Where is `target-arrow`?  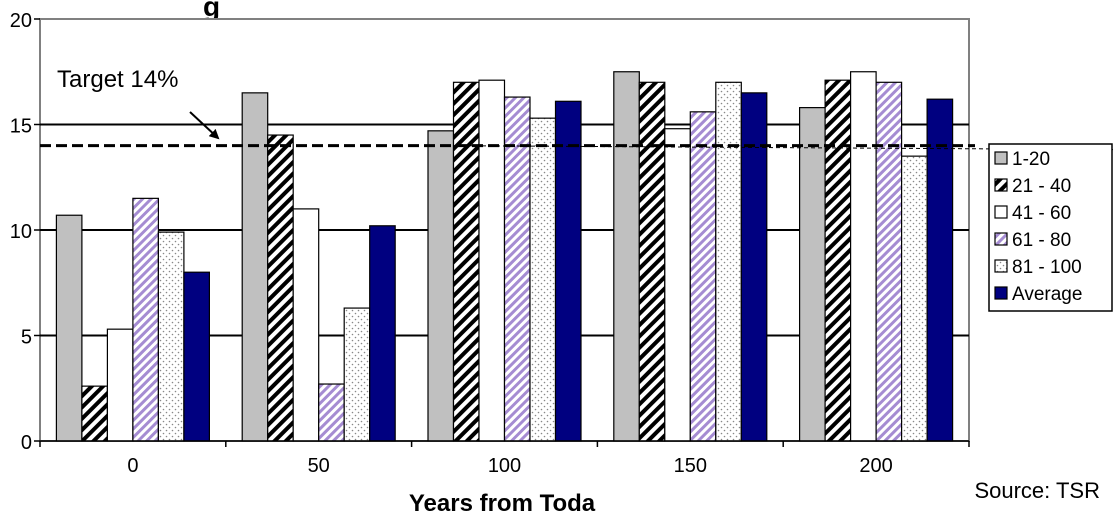
target-arrow is located at coordinates (204, 125).